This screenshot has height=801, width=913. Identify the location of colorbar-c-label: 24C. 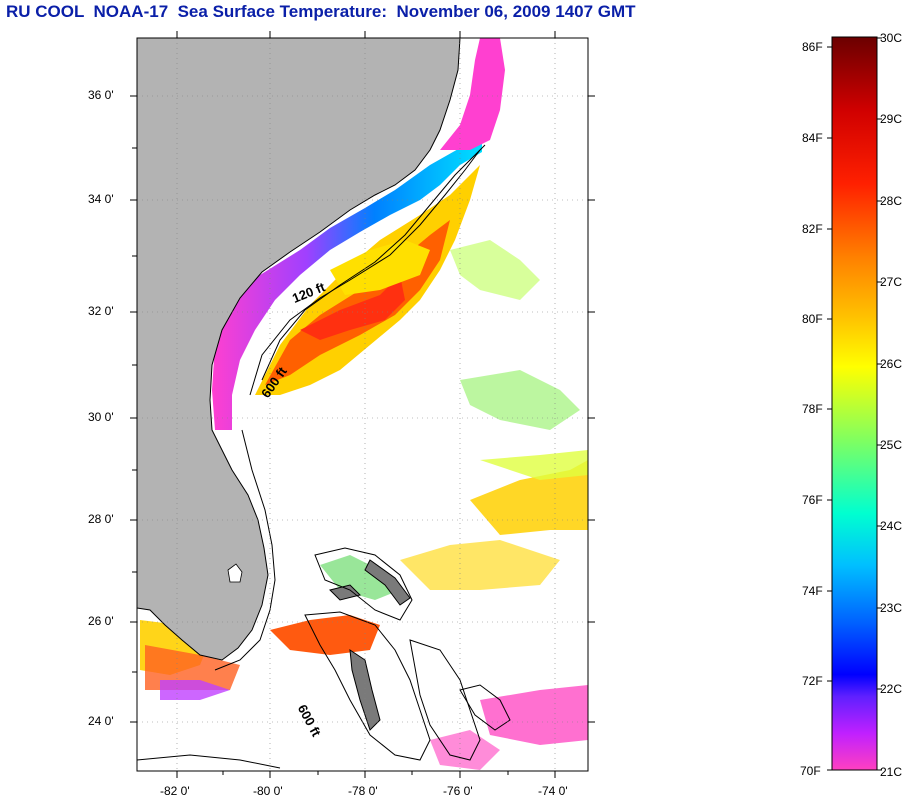
(891, 526).